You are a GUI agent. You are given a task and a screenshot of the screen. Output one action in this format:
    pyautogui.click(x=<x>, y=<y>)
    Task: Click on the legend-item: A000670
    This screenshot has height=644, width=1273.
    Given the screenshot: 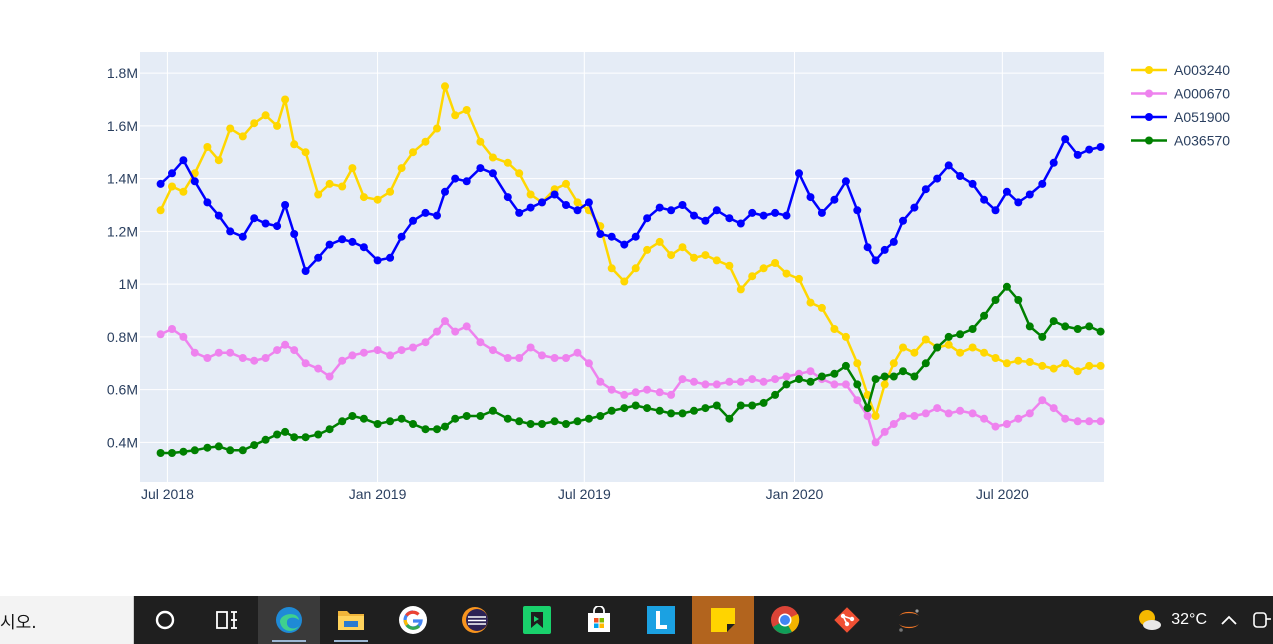 What is the action you would take?
    pyautogui.click(x=1180, y=94)
    